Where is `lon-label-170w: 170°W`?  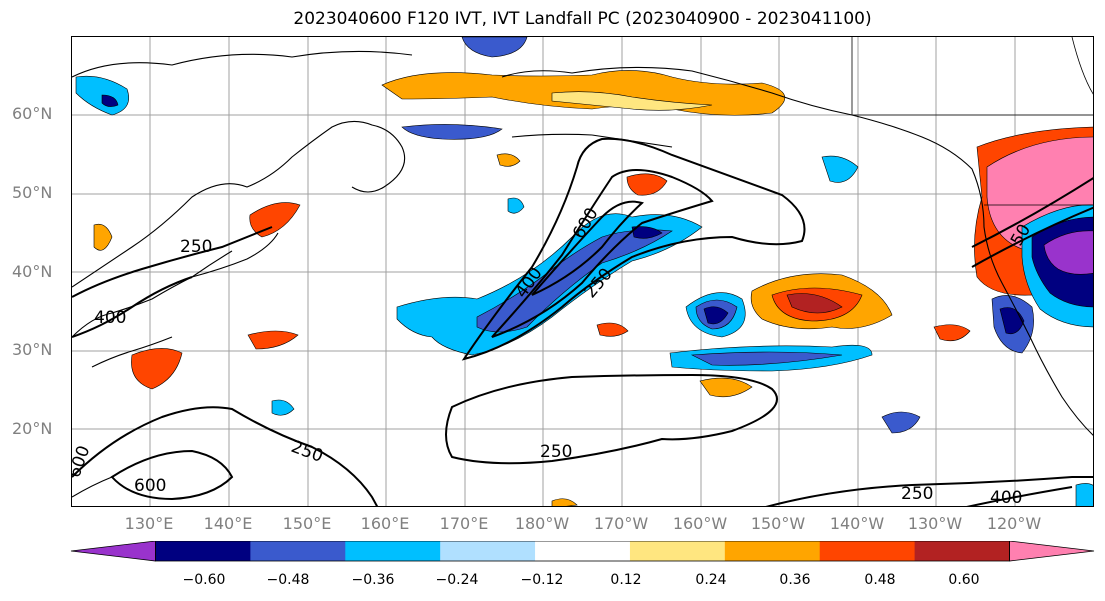
lon-label-170w: 170°W is located at coordinates (621, 523).